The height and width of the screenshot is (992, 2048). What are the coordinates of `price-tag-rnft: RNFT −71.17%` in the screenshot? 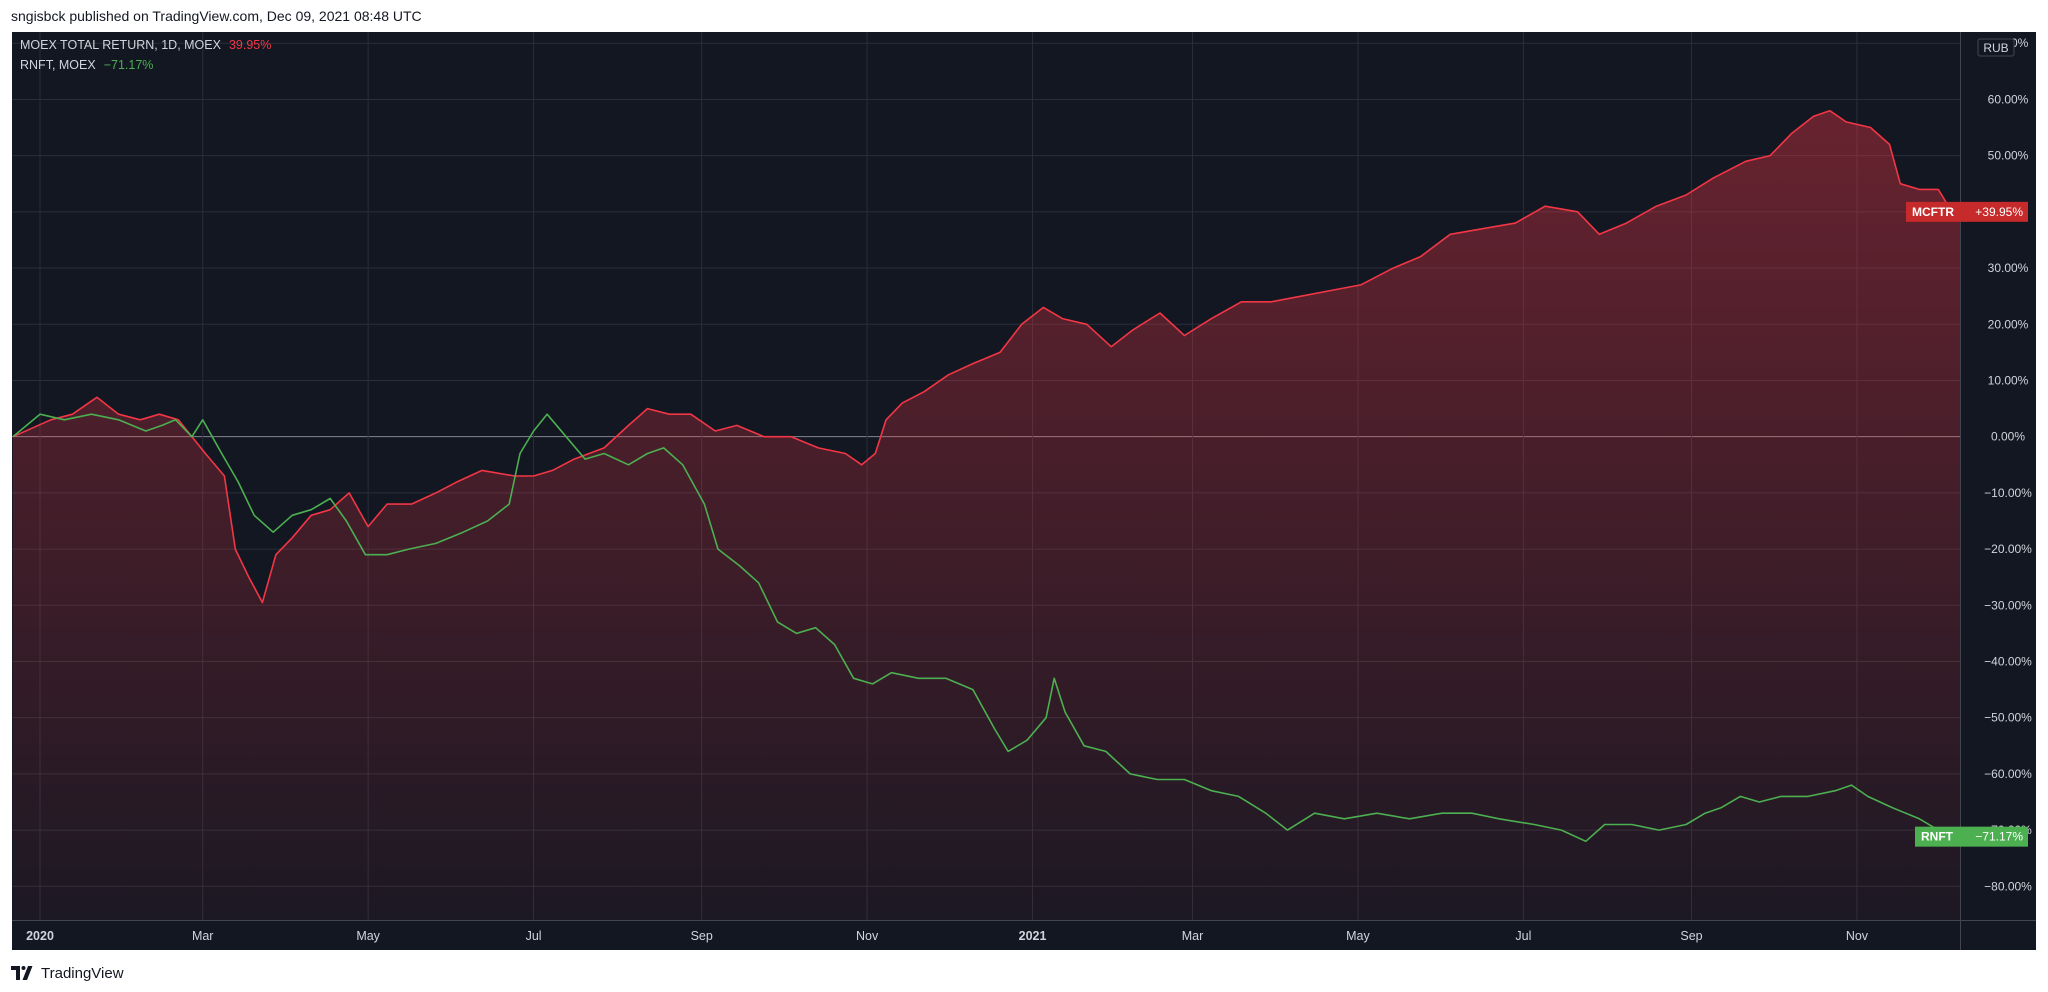 It's located at (1971, 836).